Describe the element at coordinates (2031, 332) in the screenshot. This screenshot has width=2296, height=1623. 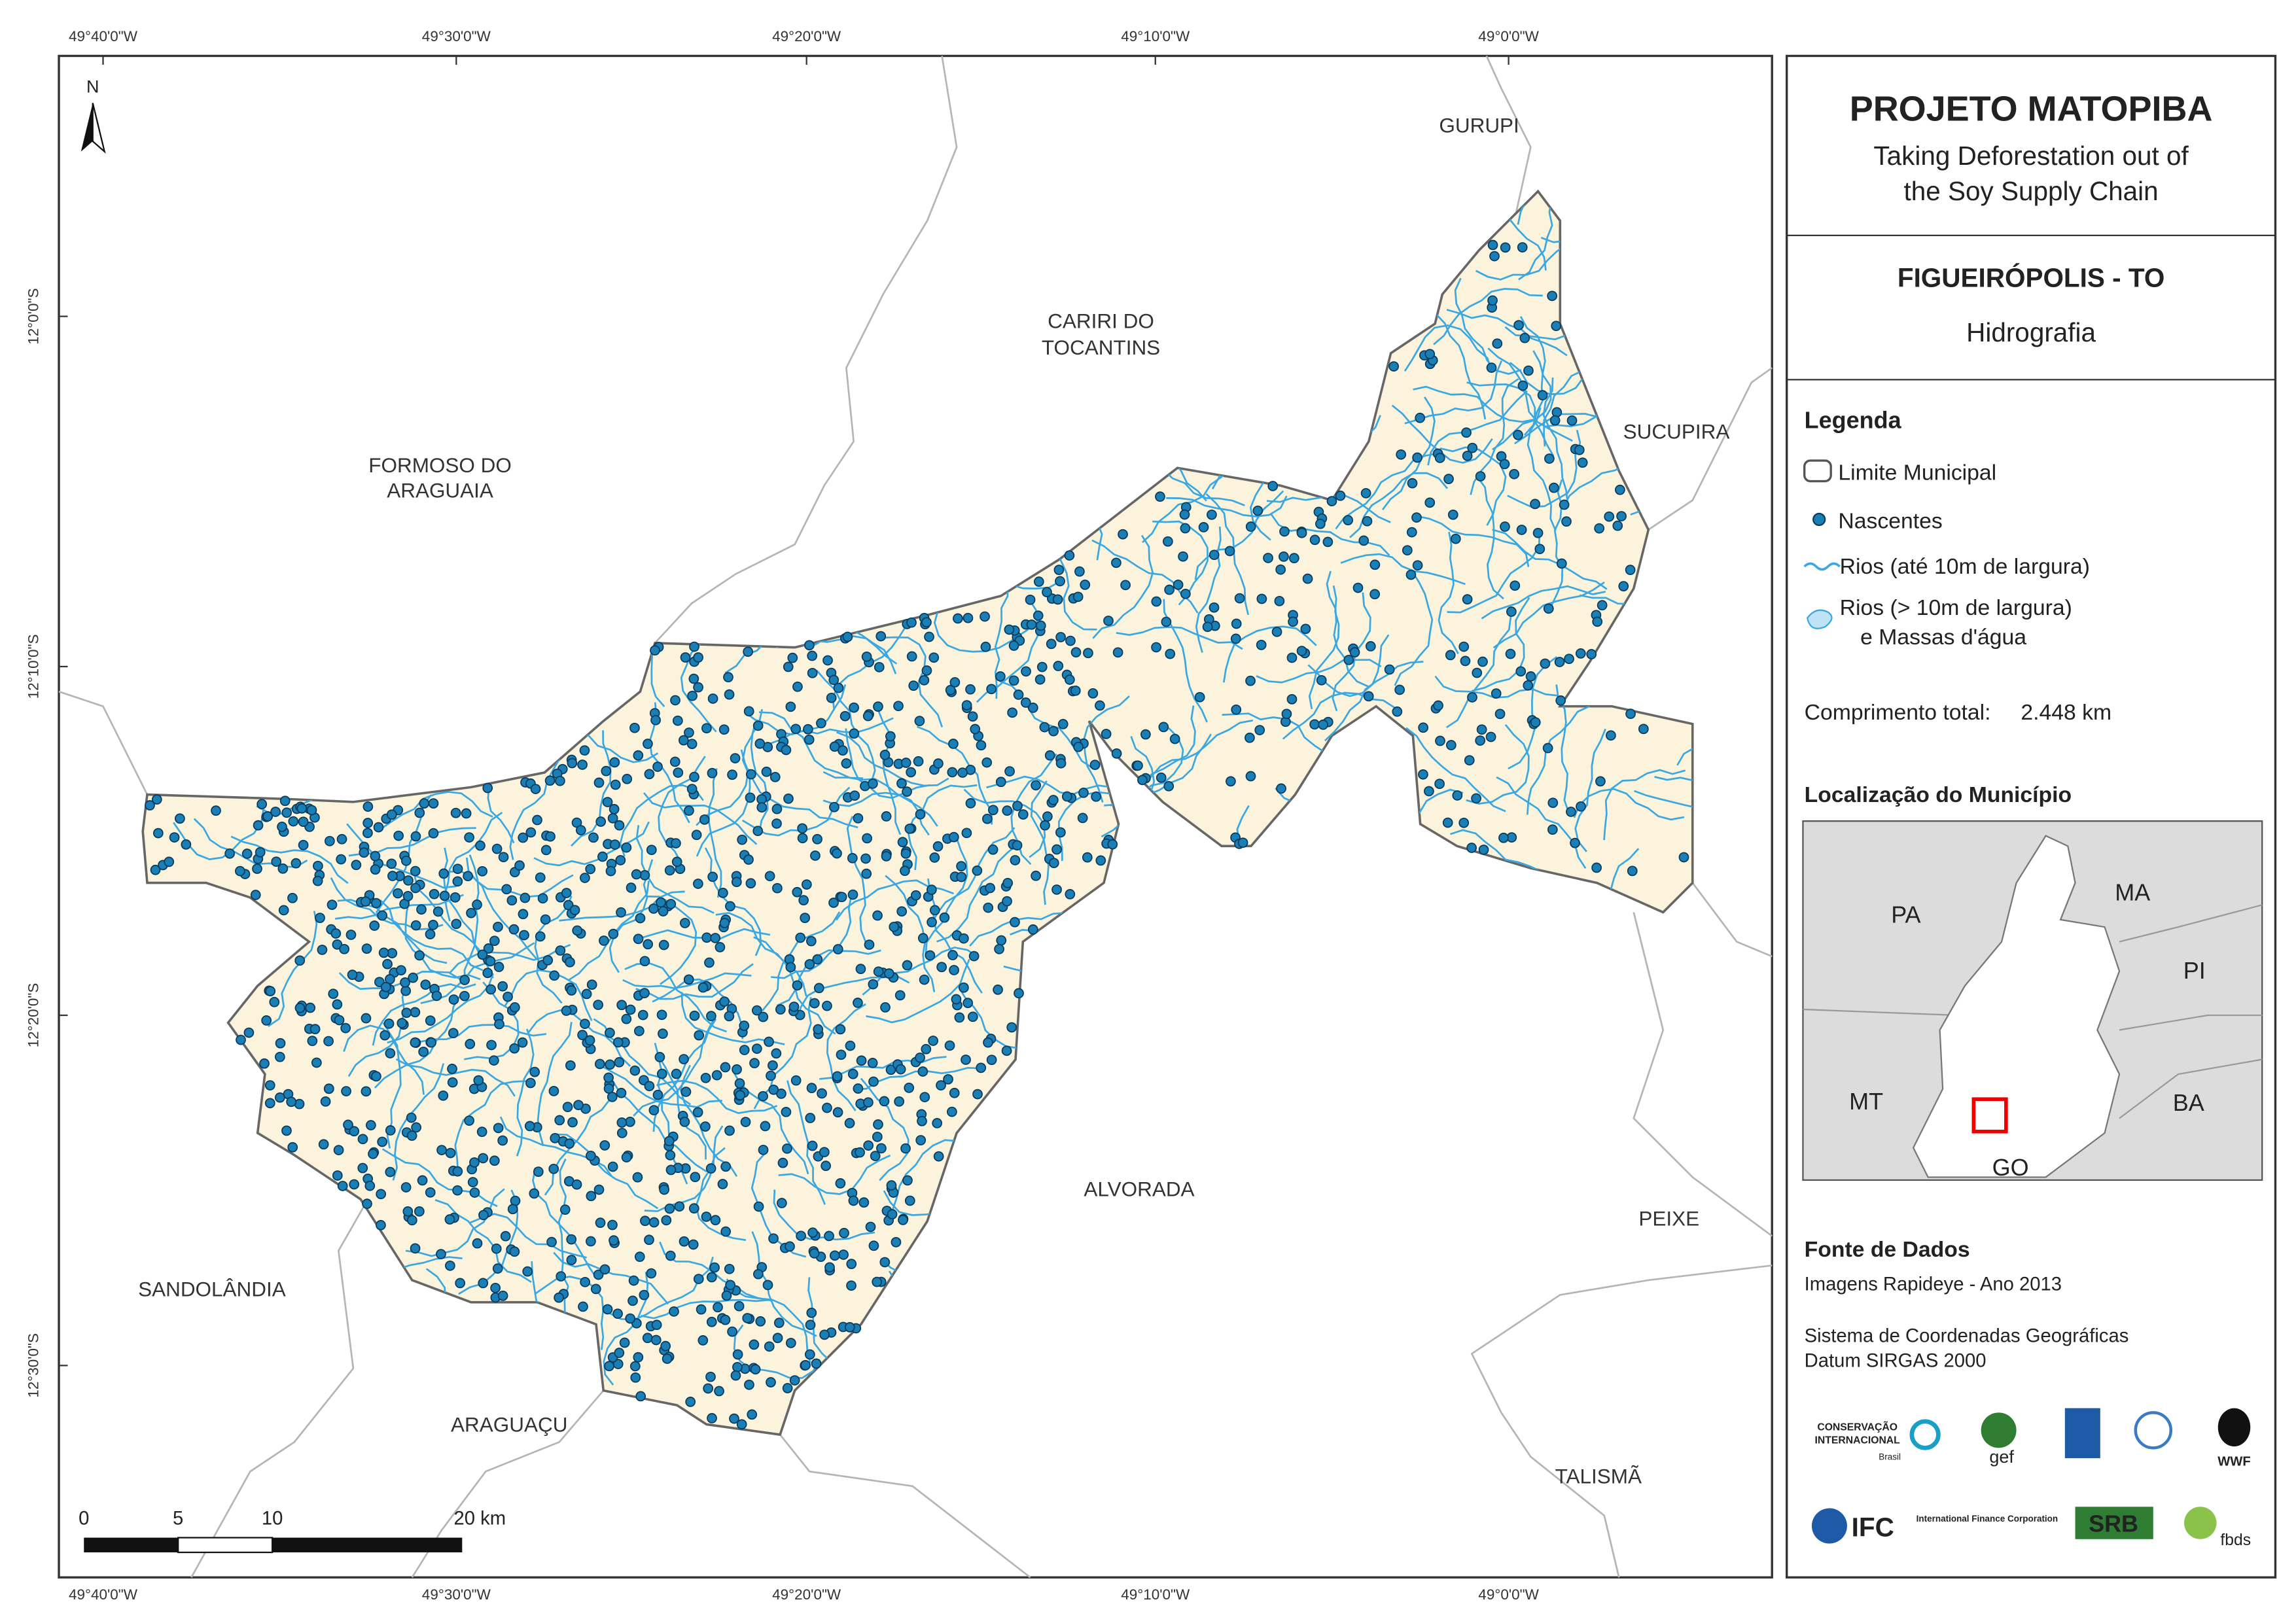
I see `theme: Hidrografia` at that location.